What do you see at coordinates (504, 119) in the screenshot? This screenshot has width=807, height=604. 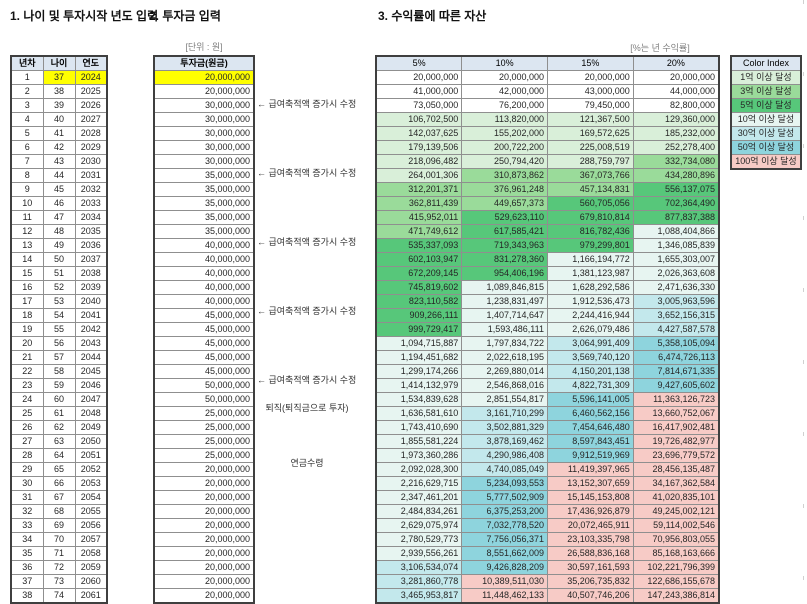 I see `asset-value-cell: 113,820,000` at bounding box center [504, 119].